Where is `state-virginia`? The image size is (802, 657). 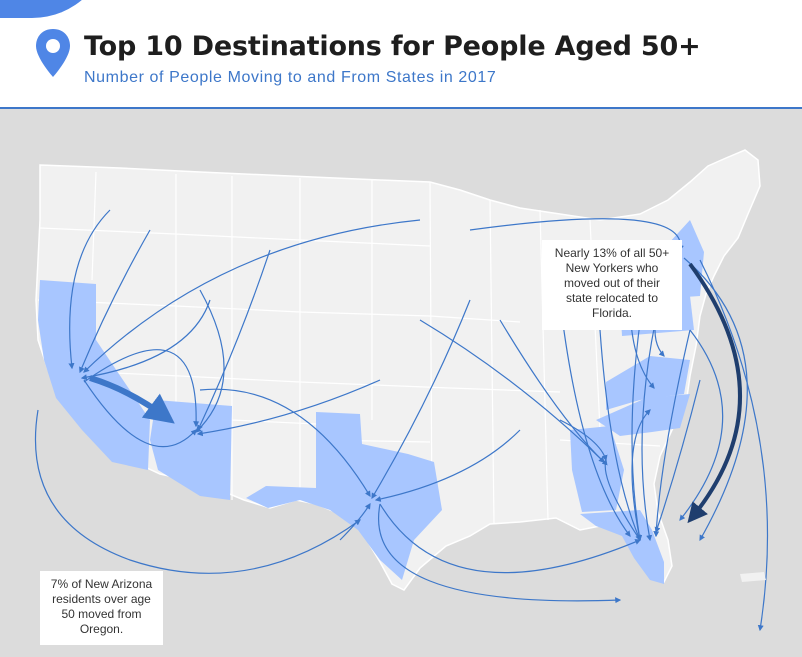
state-virginia is located at coordinates (648, 383).